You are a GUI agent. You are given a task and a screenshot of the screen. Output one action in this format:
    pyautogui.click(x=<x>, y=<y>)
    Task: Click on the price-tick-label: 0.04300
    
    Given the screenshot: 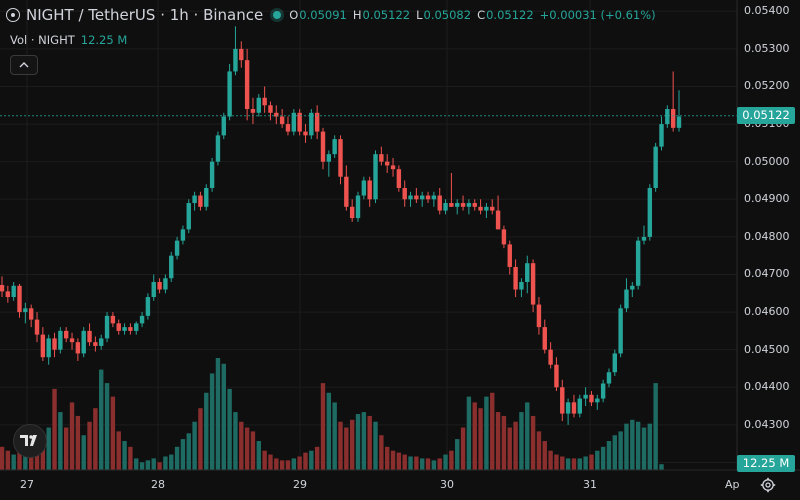 What is the action you would take?
    pyautogui.click(x=767, y=424)
    